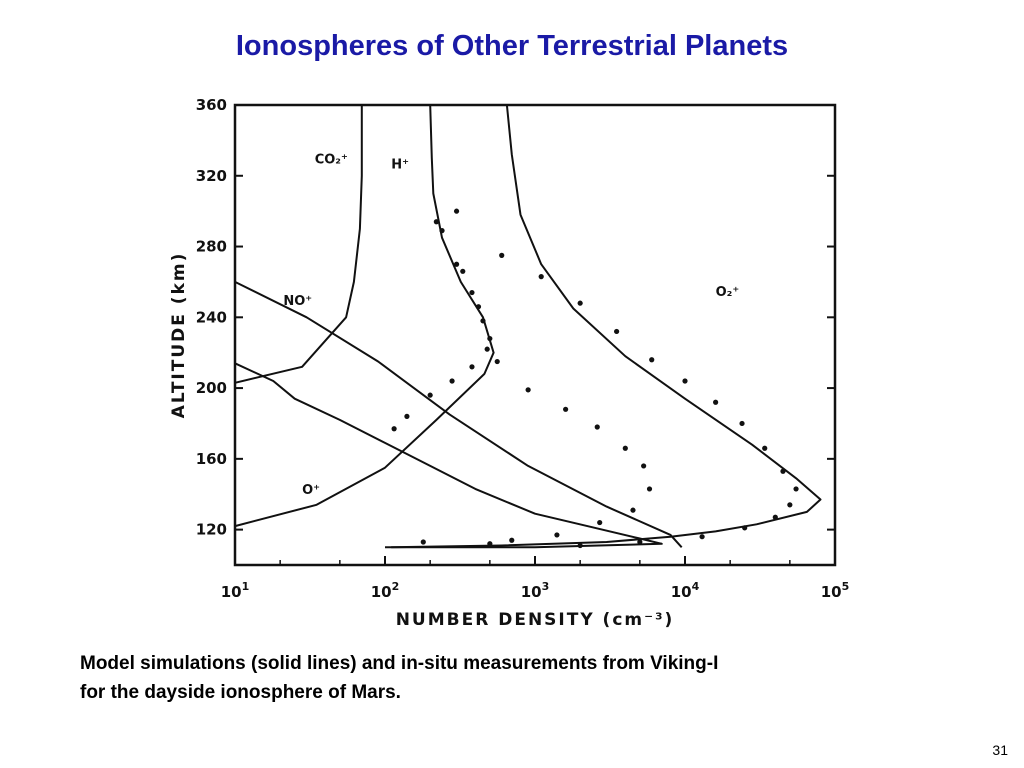 The image size is (1024, 768). I want to click on y-tick-label: 360, so click(211, 105).